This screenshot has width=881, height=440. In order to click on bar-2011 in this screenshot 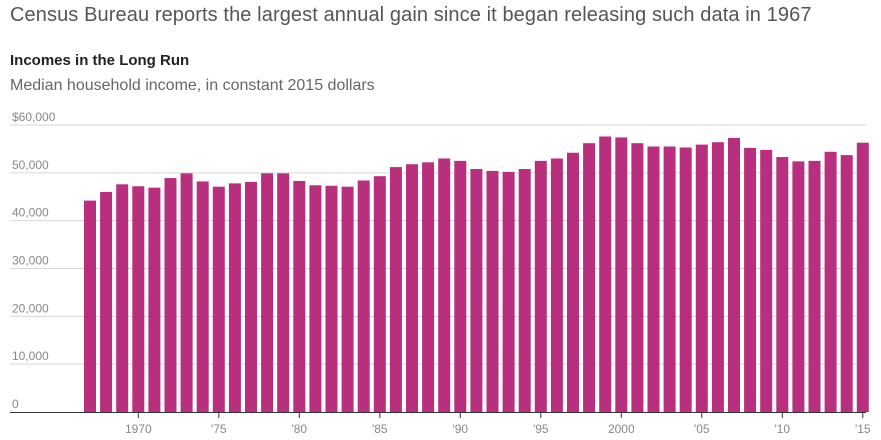, I will do `click(798, 286)`.